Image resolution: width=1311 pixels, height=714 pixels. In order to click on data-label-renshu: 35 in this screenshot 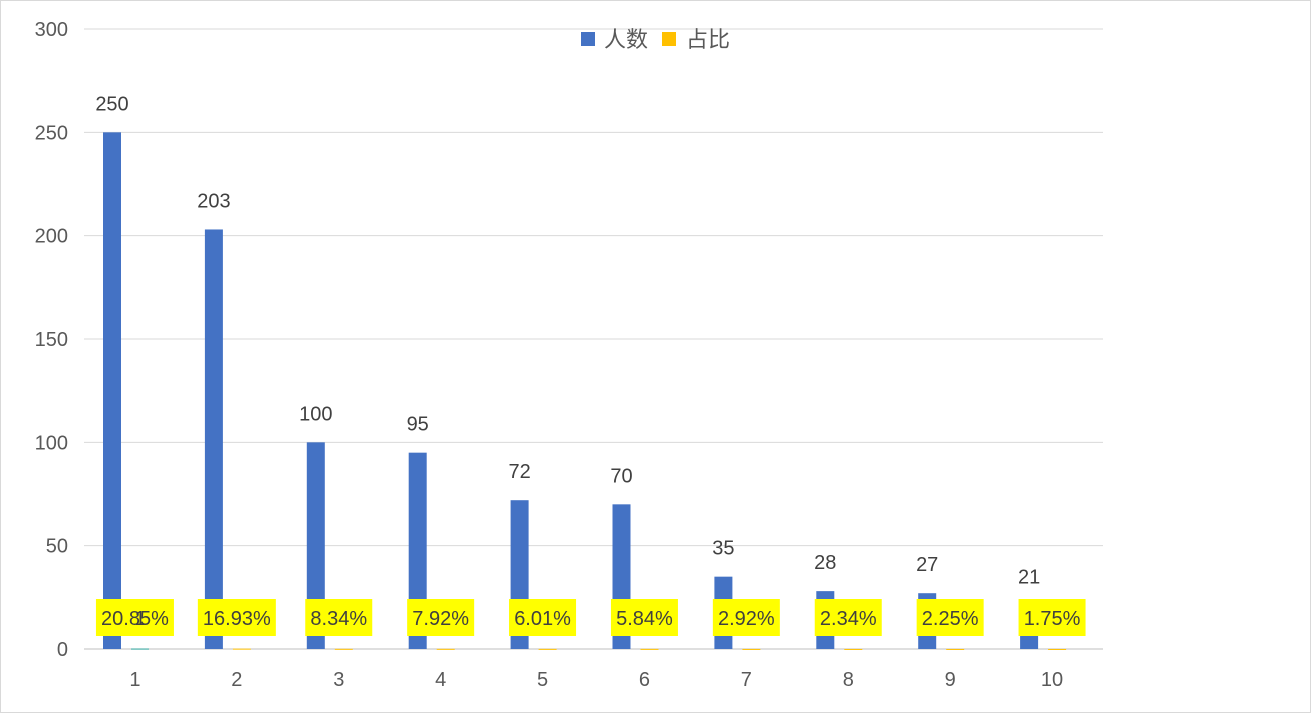, I will do `click(723, 549)`.